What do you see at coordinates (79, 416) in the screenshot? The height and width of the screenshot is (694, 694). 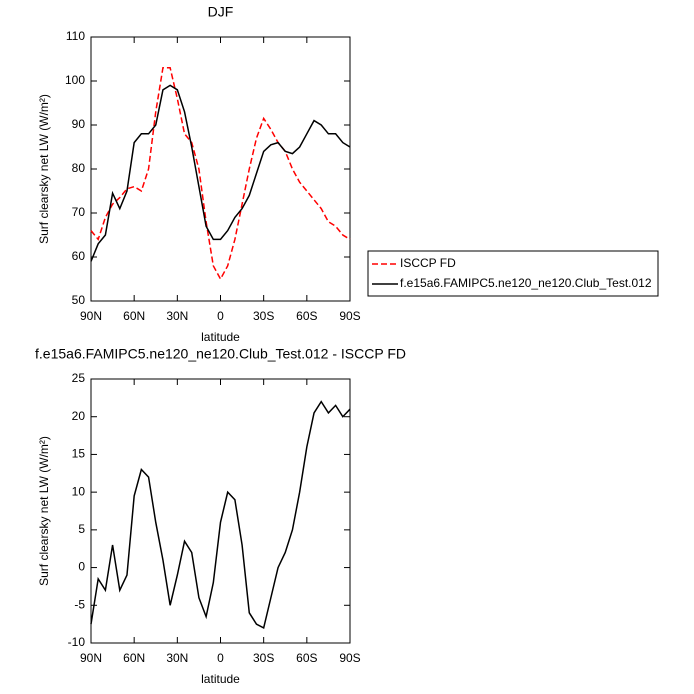 I see `y-tick-label: 20` at bounding box center [79, 416].